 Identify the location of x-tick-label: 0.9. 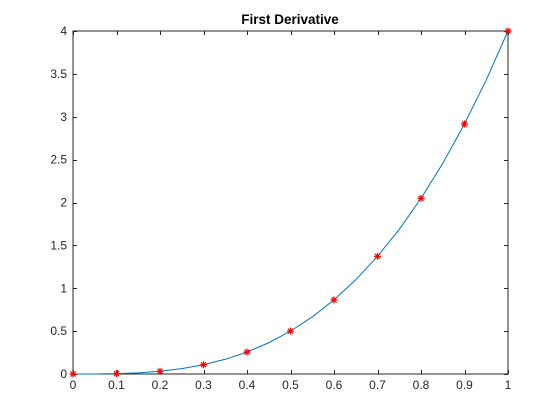
(464, 385).